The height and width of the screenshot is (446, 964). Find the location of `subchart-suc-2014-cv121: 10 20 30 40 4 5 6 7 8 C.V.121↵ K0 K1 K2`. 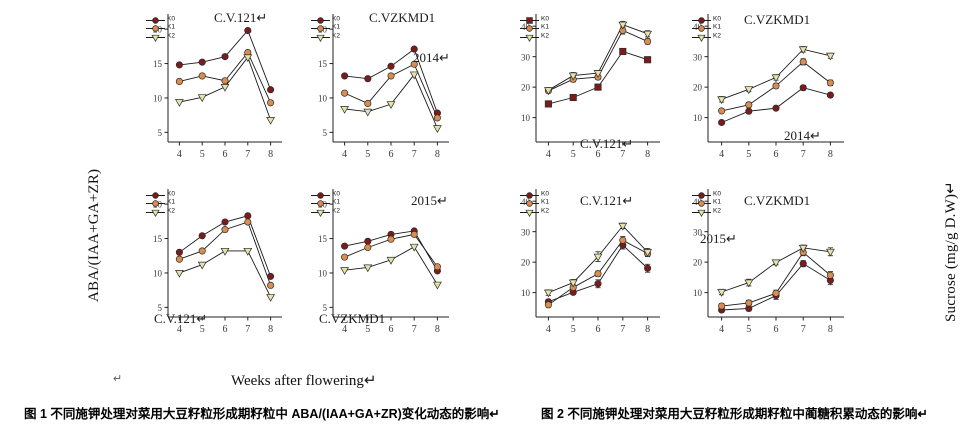

subchart-suc-2014-cv121: 10 20 30 40 4 5 6 7 8 C.V.121↵ K0 K1 K2 is located at coordinates (586, 88).